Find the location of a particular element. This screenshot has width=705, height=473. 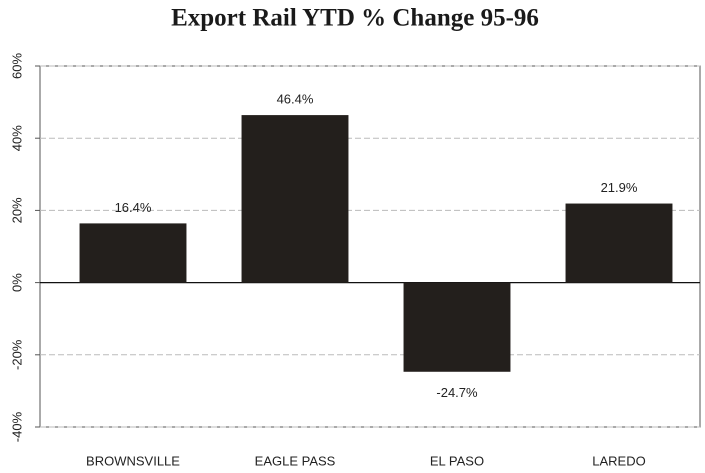

value-label: 46.4% is located at coordinates (295, 99).